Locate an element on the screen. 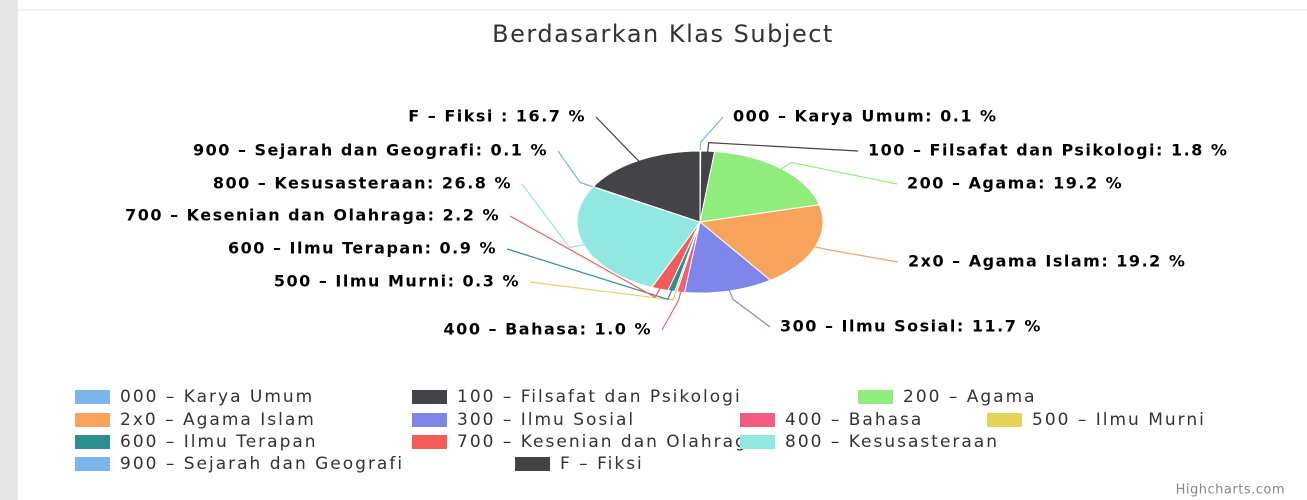 The width and height of the screenshot is (1307, 500). data-label: 2x0 – Agama Islam: 19.2 % is located at coordinates (1047, 261).